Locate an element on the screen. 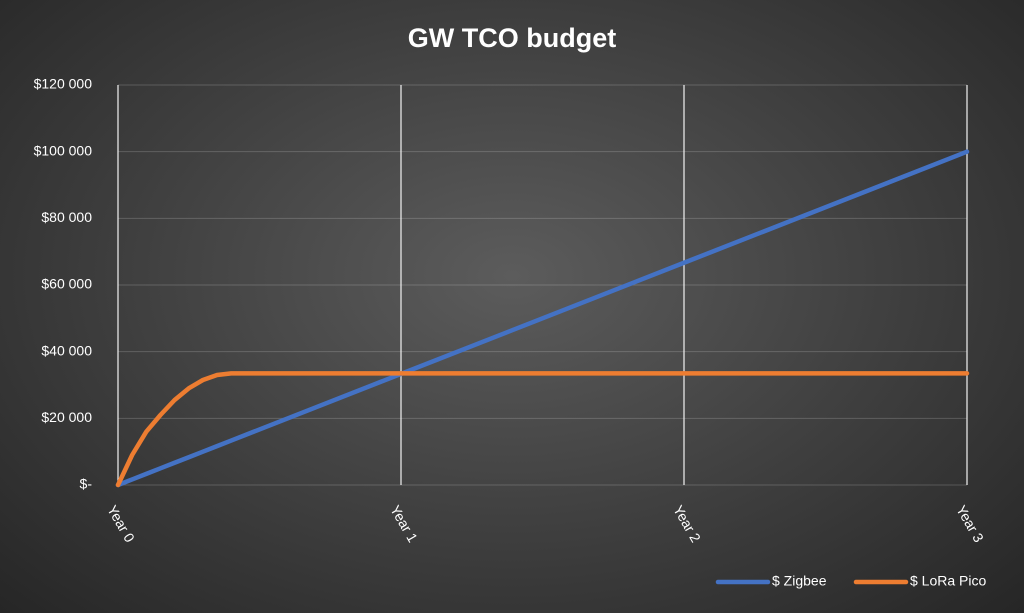 Image resolution: width=1024 pixels, height=613 pixels. x-tick-label: Year 1 is located at coordinates (404, 523).